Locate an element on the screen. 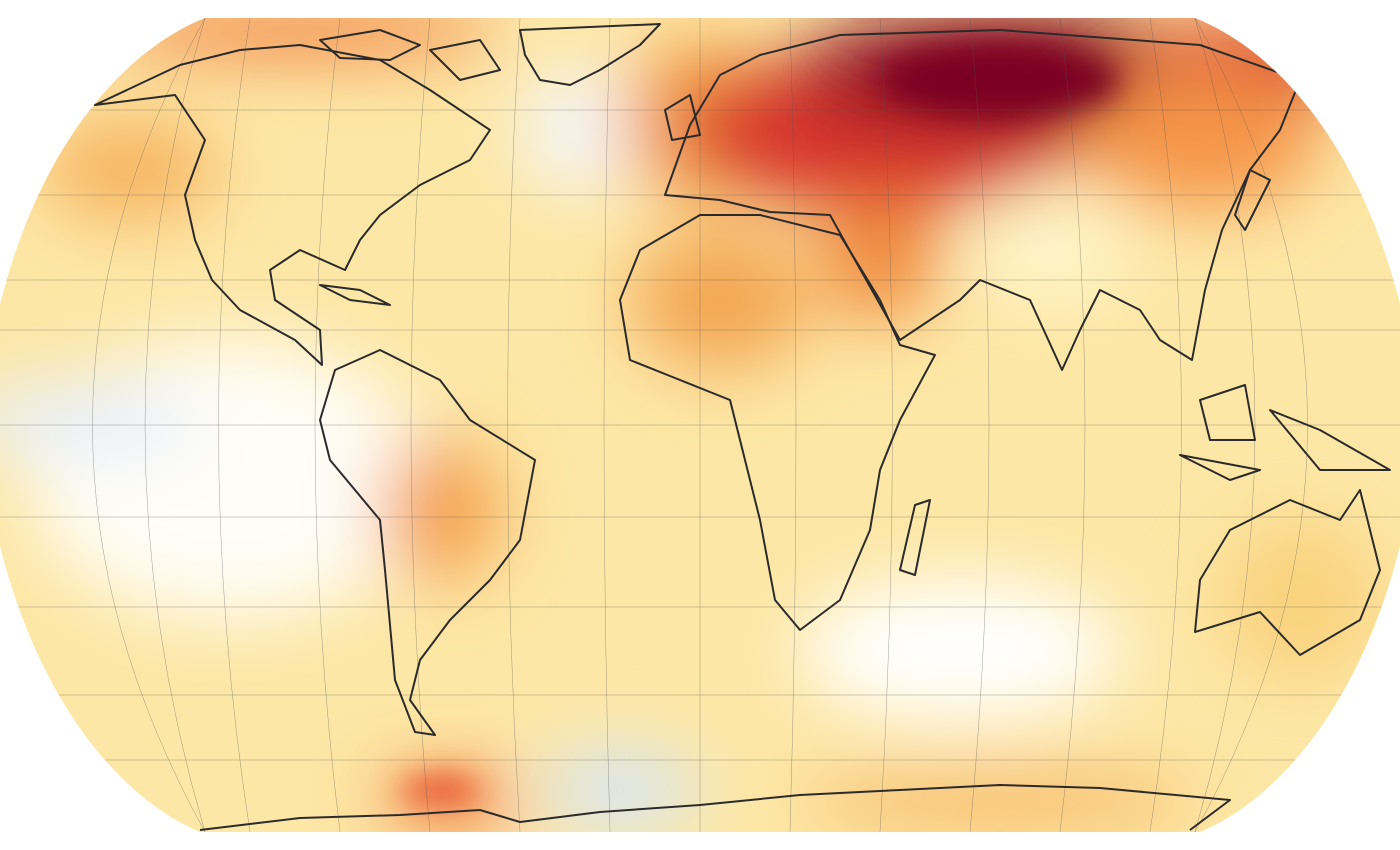 This screenshot has height=850, width=1400. antarctica is located at coordinates (715, 807).